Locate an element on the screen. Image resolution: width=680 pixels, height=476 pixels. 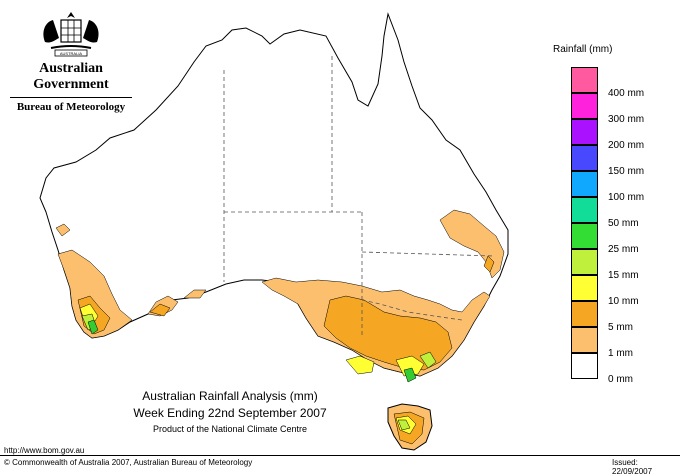
legend-label-25: 25 mm is located at coordinates (623, 249).